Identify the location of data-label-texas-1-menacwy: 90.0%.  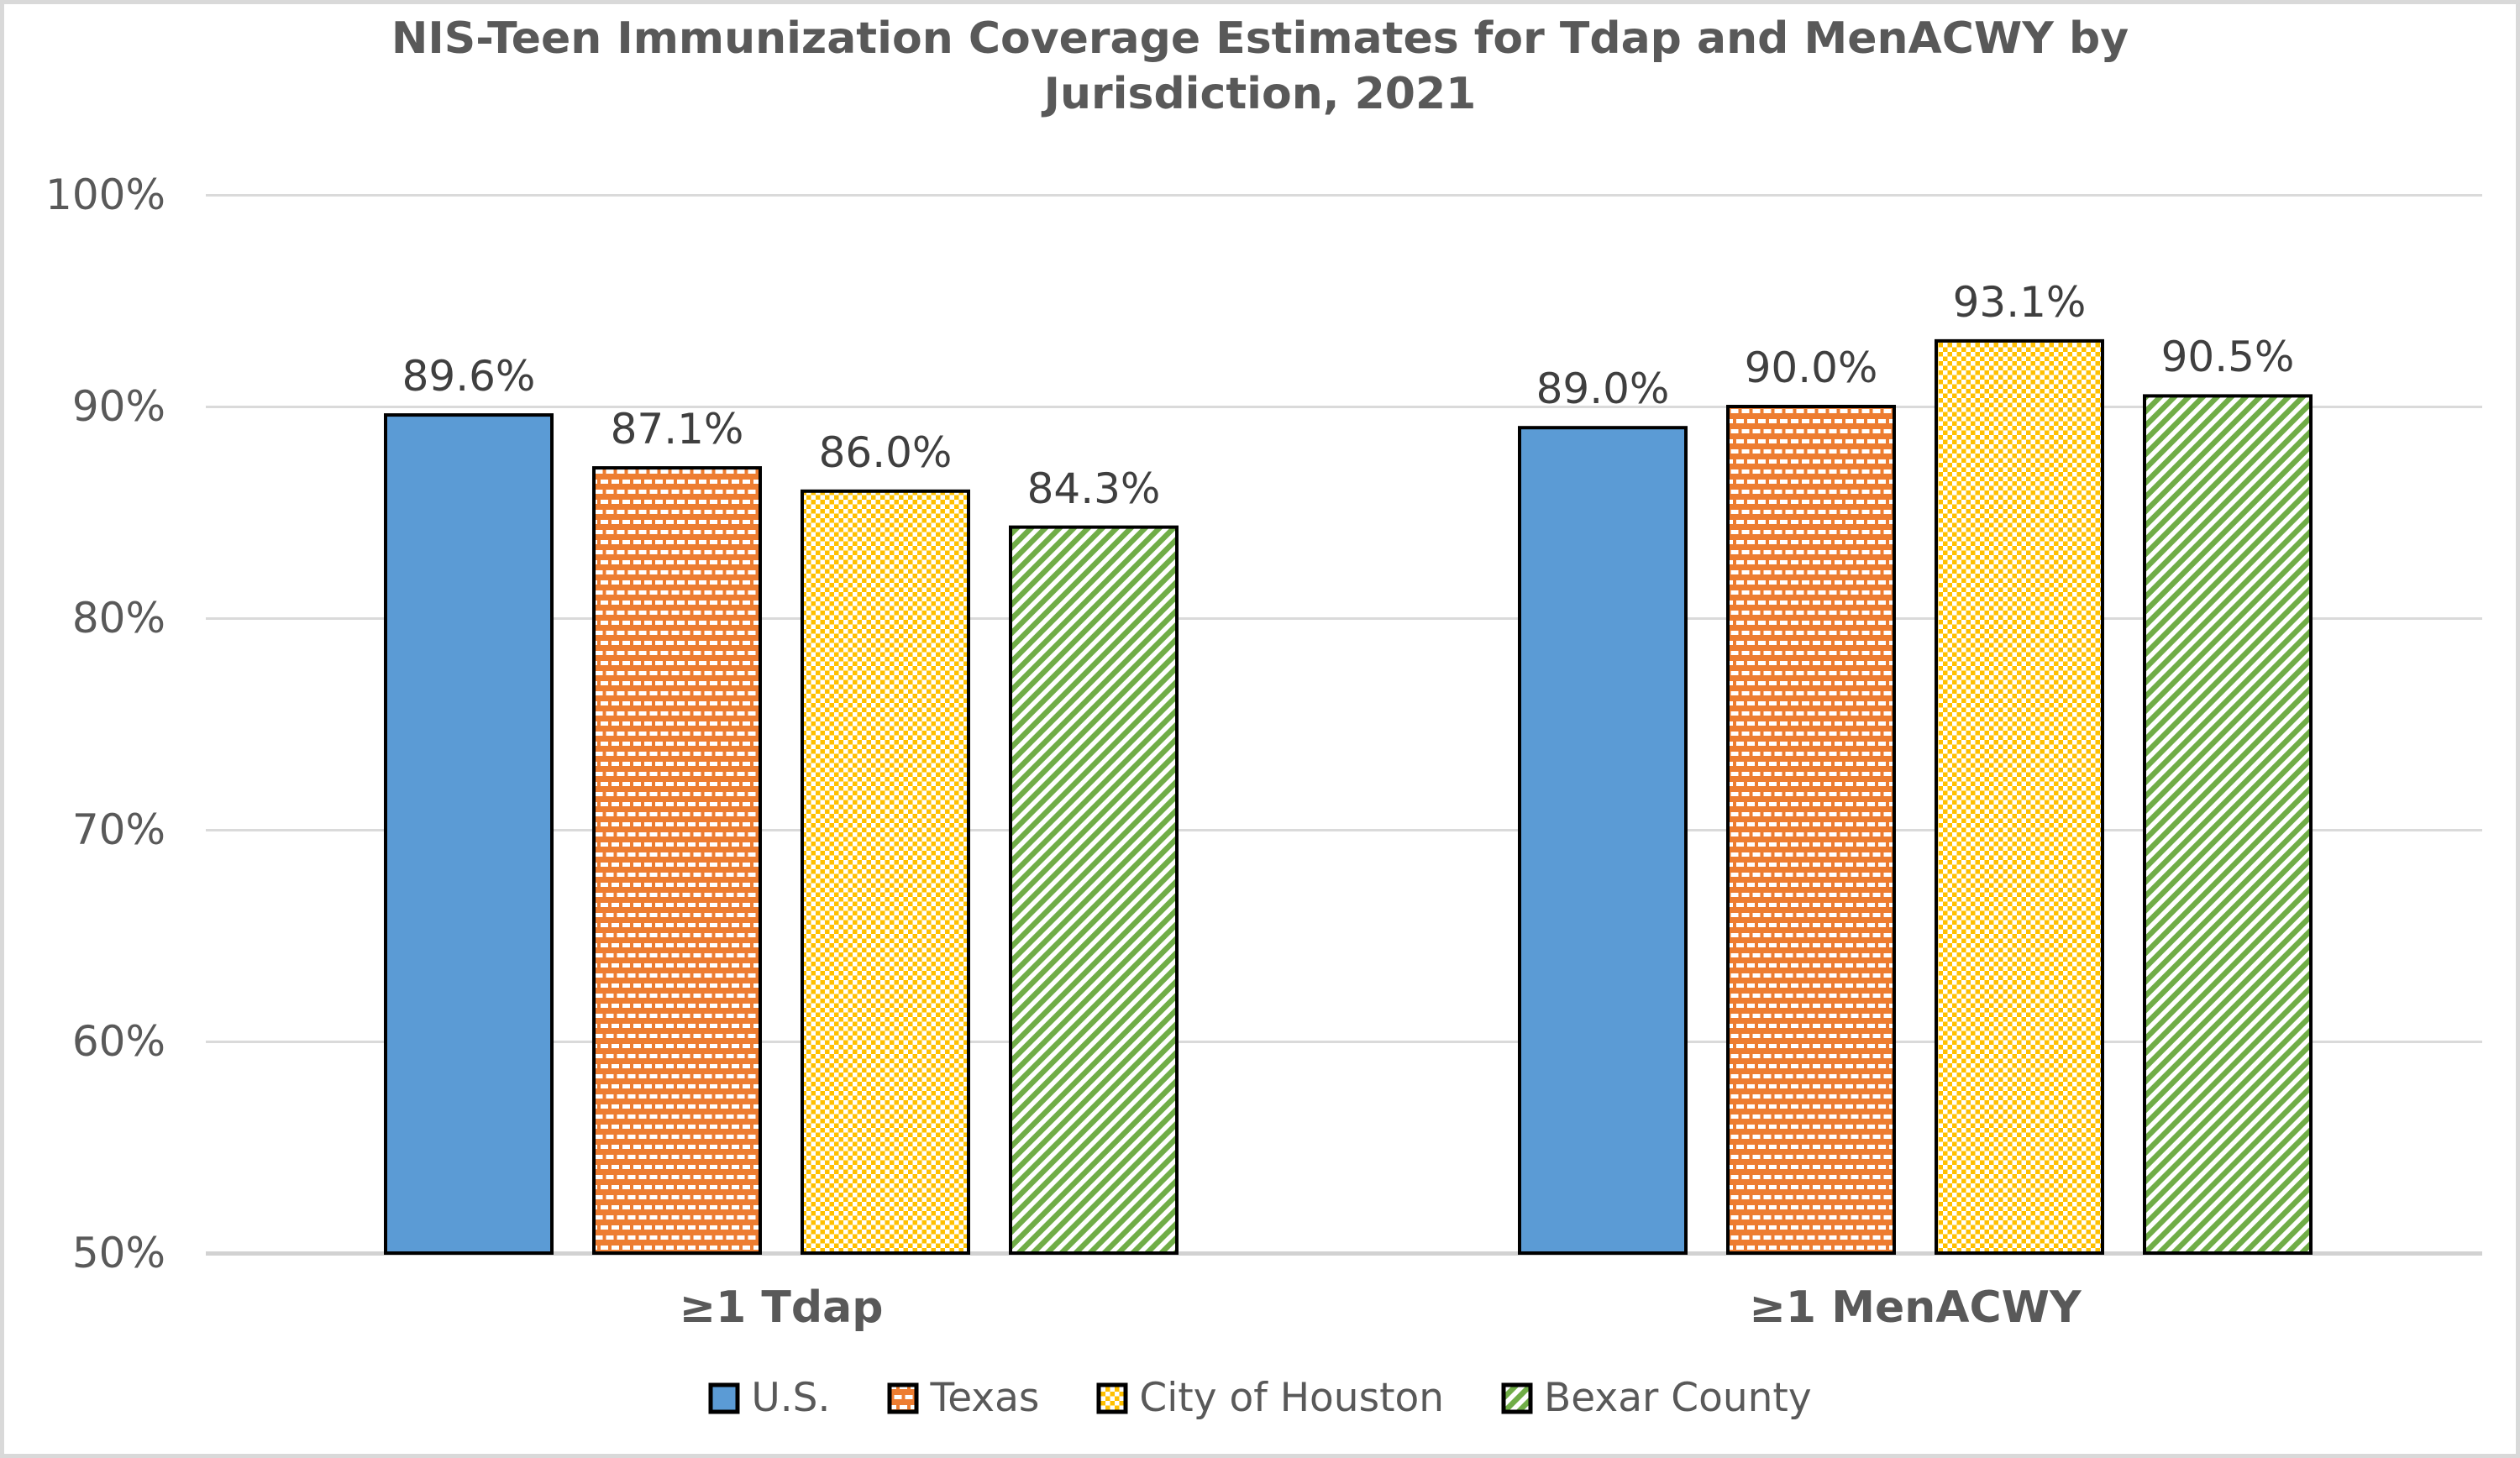
(1811, 368).